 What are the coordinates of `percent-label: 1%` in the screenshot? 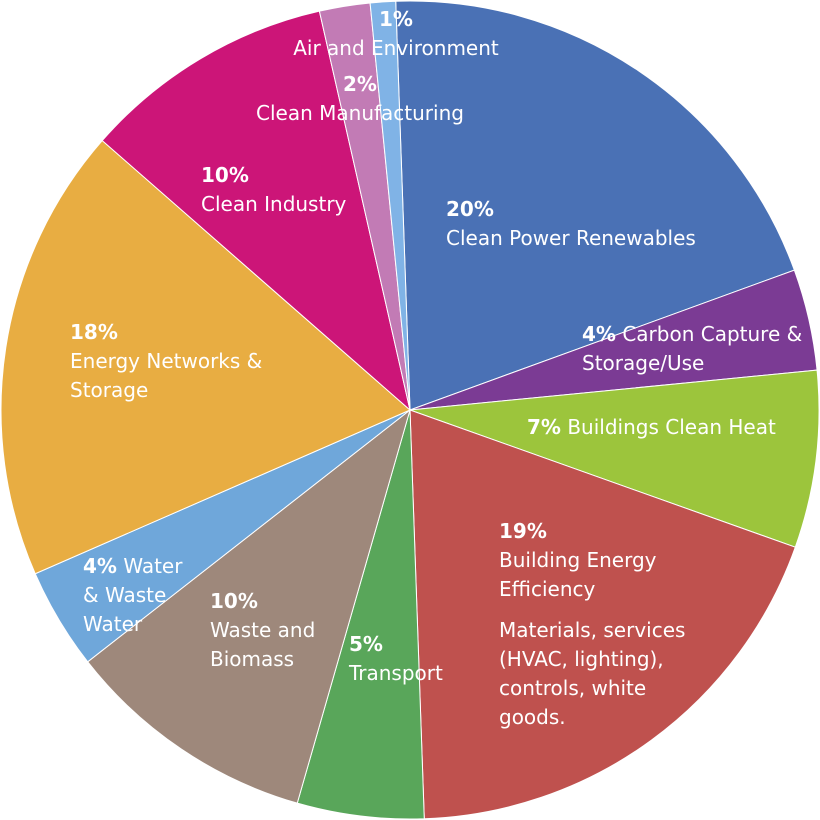 It's located at (396, 19).